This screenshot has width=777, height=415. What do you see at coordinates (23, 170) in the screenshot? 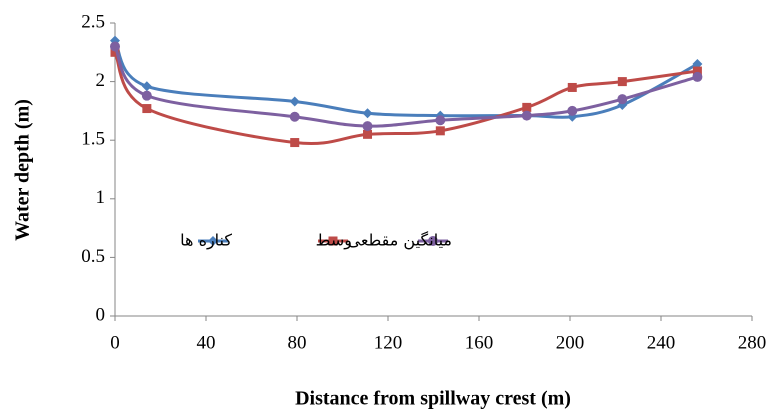
I see `y-axis-title: Water depth (m)` at bounding box center [23, 170].